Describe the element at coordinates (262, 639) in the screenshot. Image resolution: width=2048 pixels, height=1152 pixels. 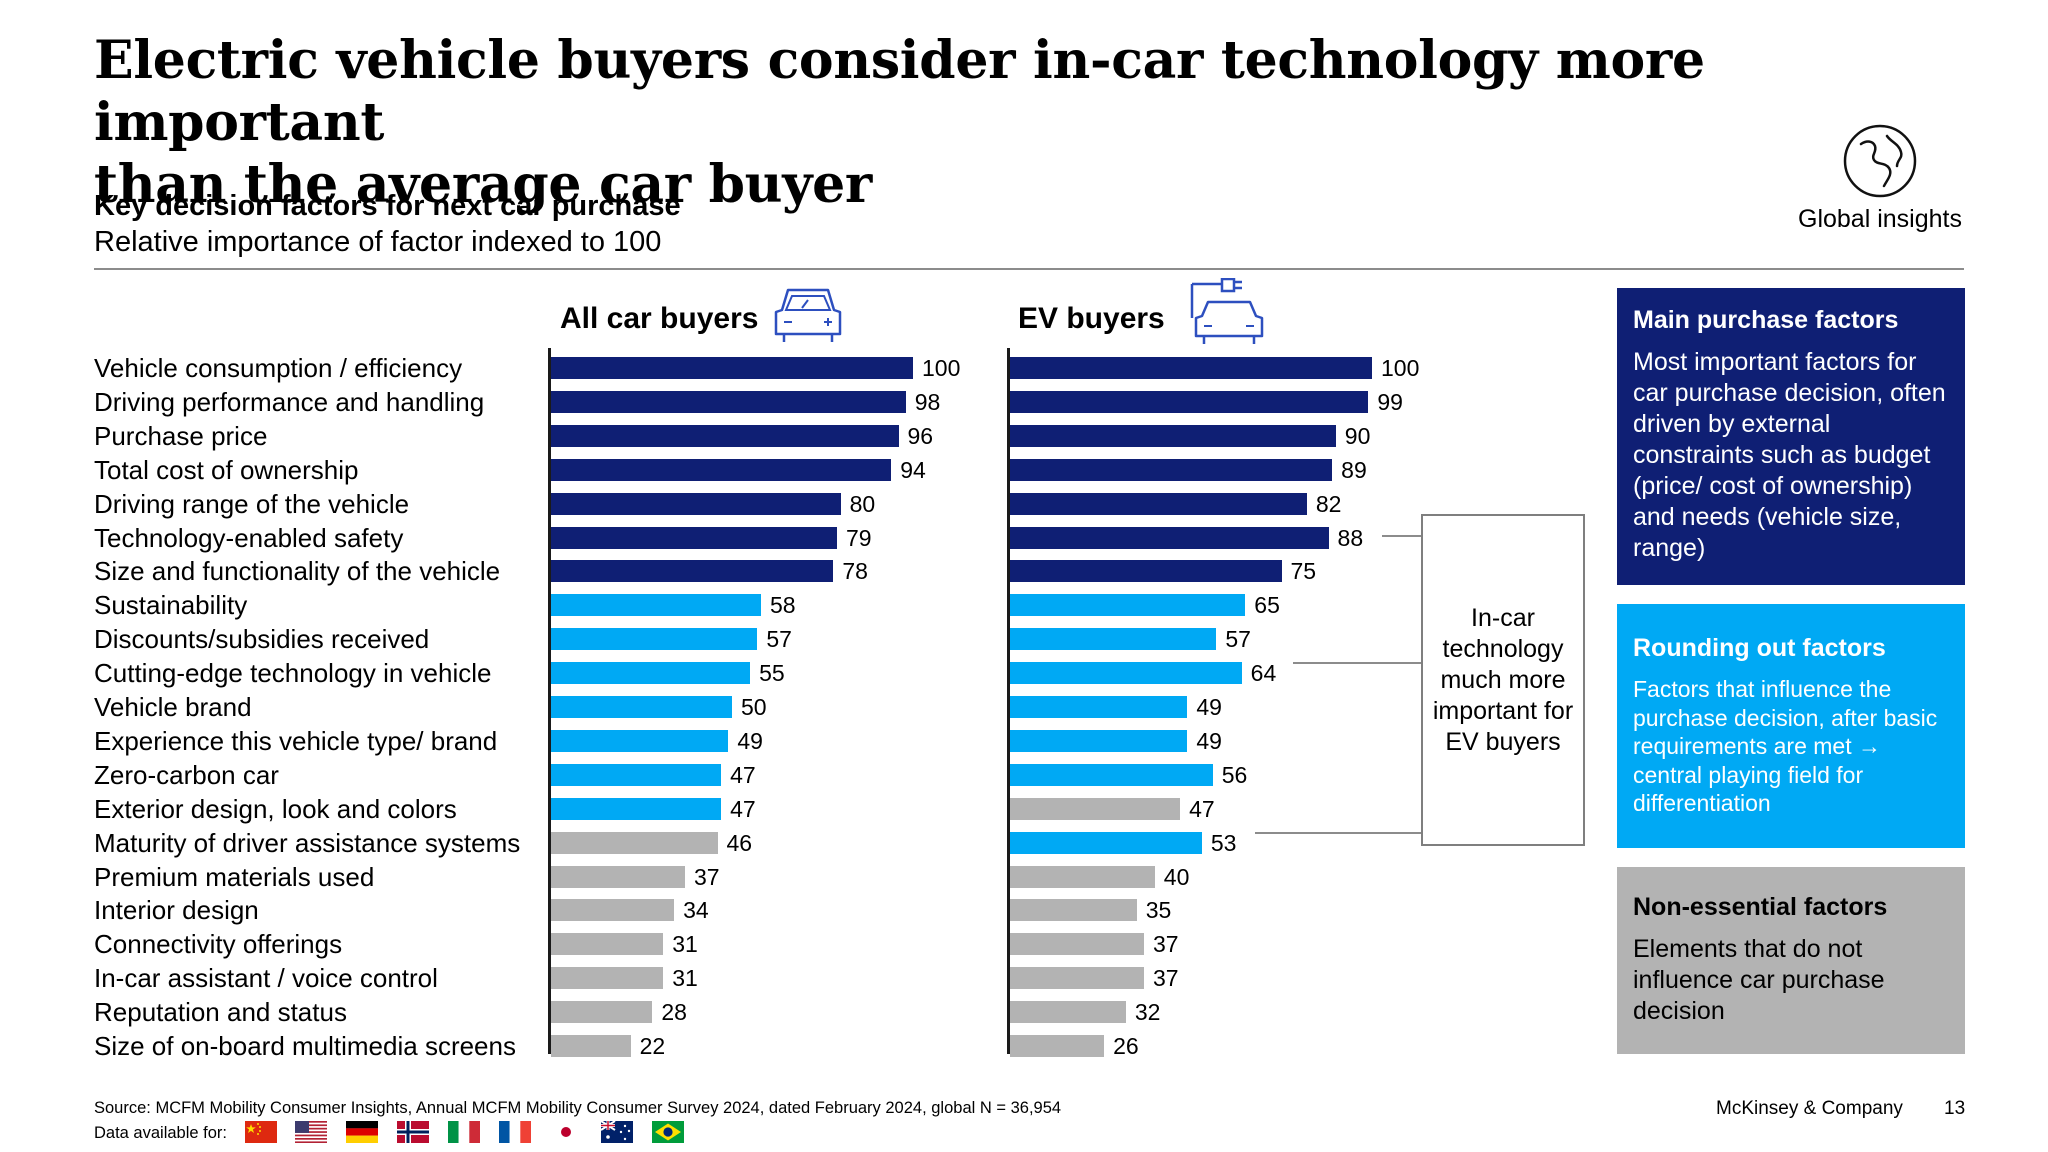
I see `category-label: Discounts/subsidies received` at that location.